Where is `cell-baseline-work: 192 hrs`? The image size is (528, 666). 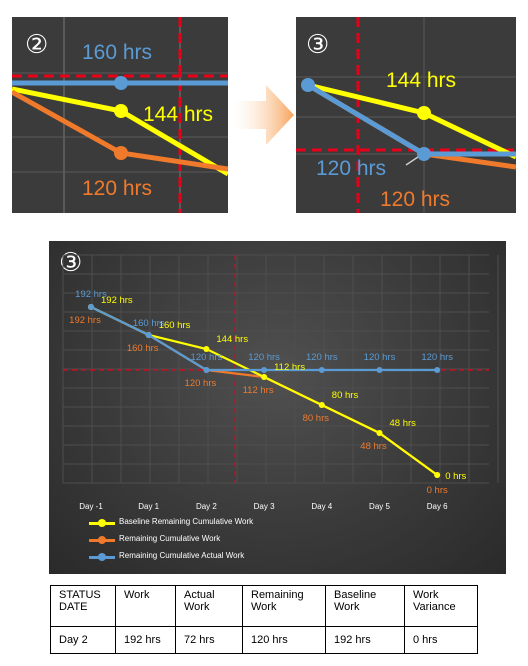
cell-baseline-work: 192 hrs is located at coordinates (365, 640).